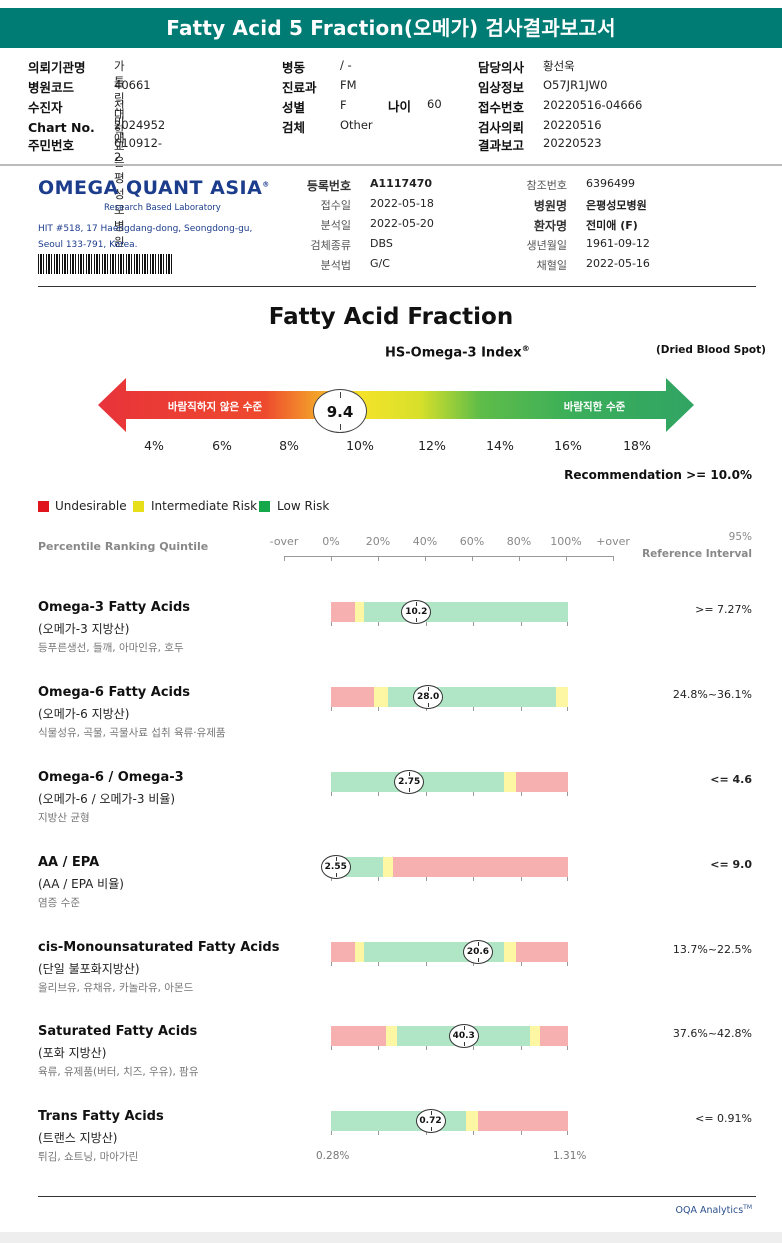  Describe the element at coordinates (333, 1156) in the screenshot. I see `trans-scale-min: 0.28%` at that location.